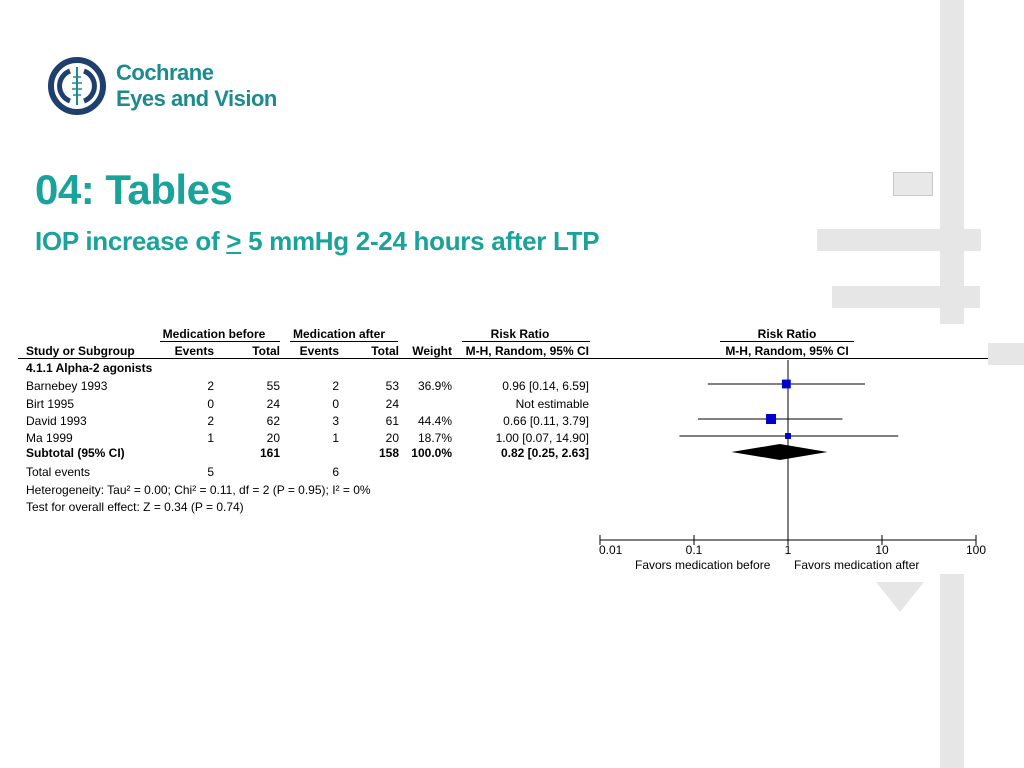 The width and height of the screenshot is (1024, 768). I want to click on subtitle-pre: IOP increase of, so click(131, 241).